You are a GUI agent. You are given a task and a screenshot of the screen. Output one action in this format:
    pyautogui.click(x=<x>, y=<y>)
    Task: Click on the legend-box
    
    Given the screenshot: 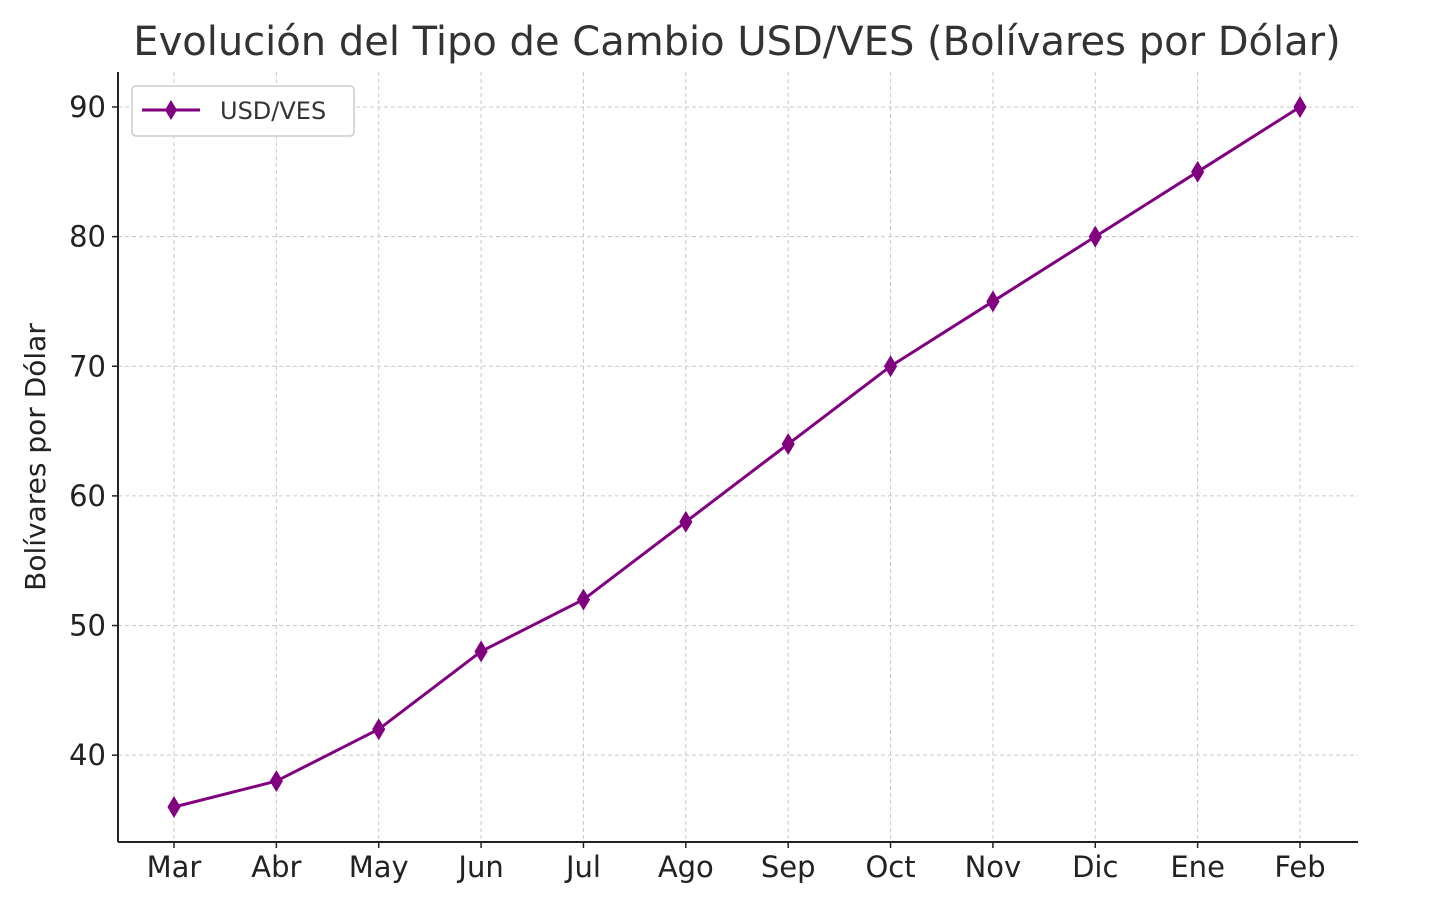 What is the action you would take?
    pyautogui.click(x=243, y=111)
    